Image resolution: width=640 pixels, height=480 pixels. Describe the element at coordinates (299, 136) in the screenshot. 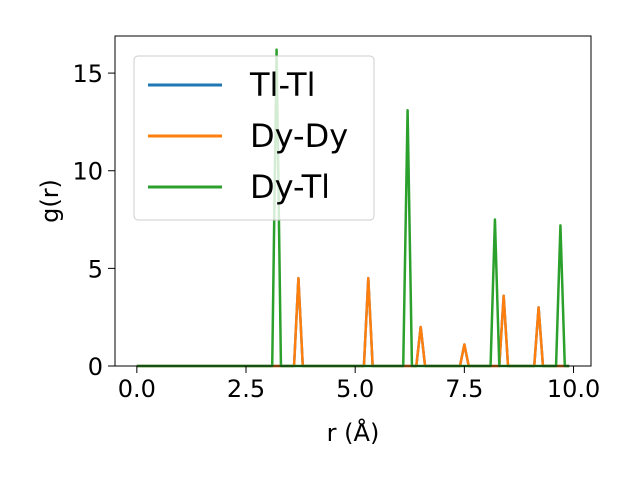

I see `legend-label-dy-dy: Dy-Dy` at that location.